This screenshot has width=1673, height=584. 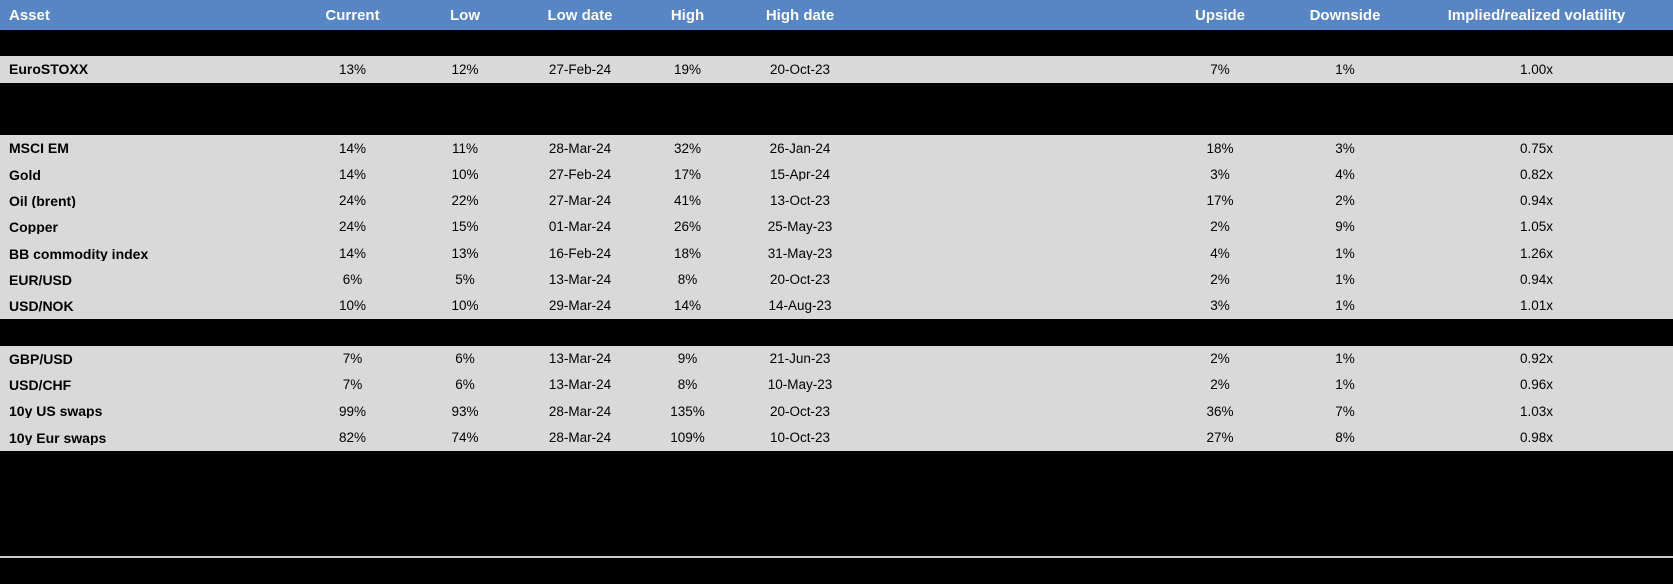 I want to click on column-header-low-date: Low date, so click(x=580, y=15).